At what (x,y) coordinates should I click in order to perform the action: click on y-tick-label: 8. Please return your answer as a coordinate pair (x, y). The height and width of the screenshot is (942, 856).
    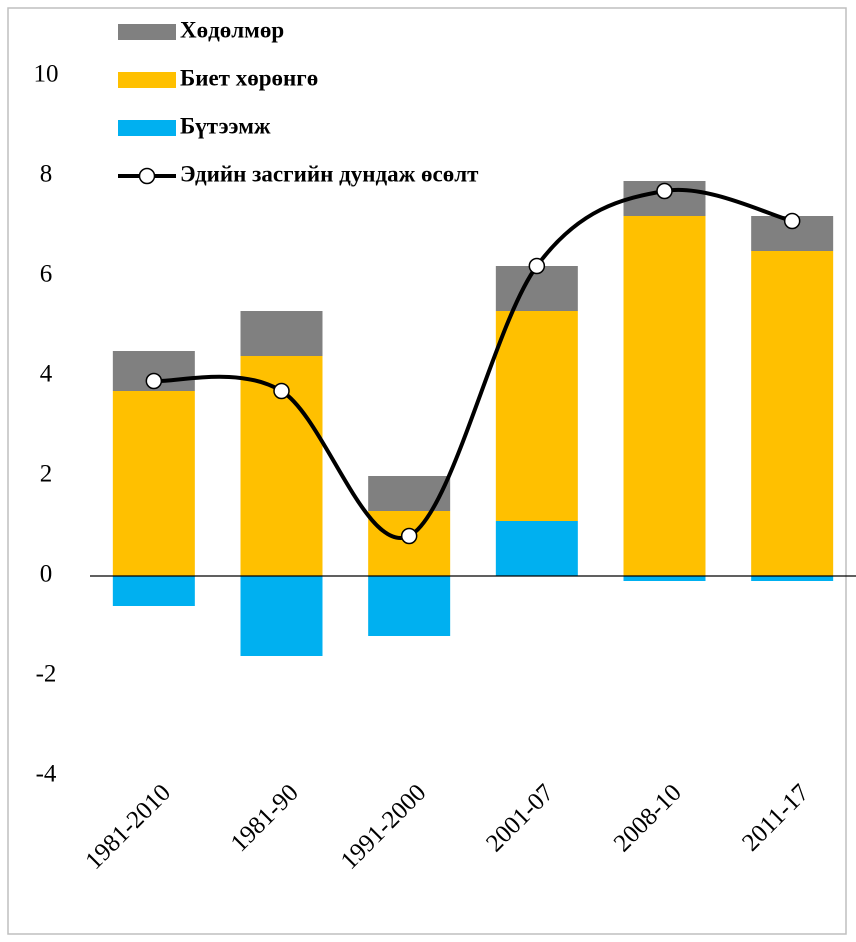
    Looking at the image, I should click on (46, 174).